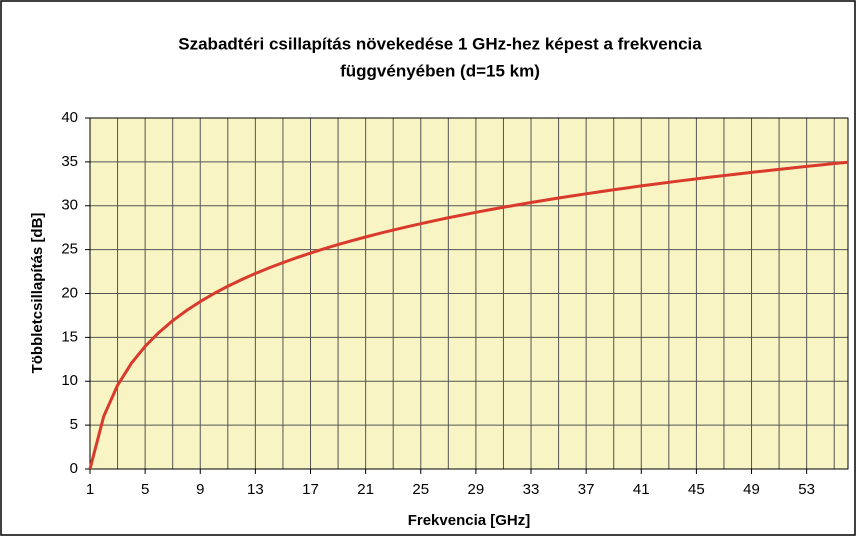  What do you see at coordinates (806, 489) in the screenshot?
I see `x-tick-label: 53` at bounding box center [806, 489].